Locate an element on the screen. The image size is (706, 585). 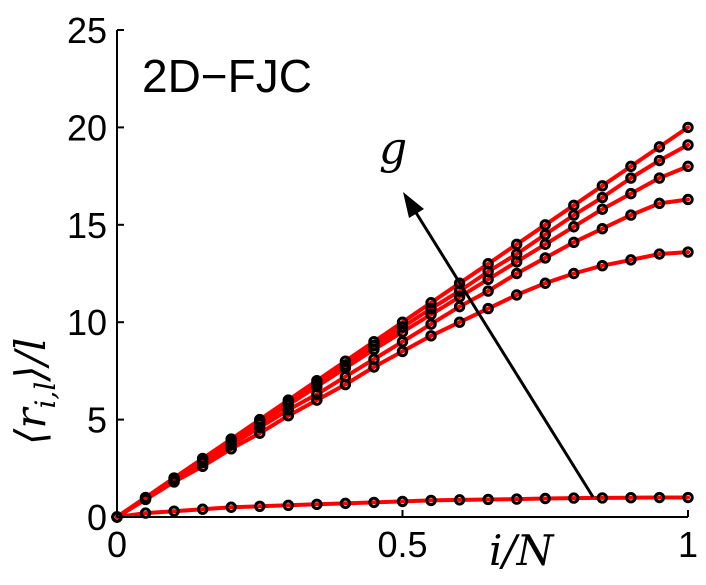
y-tick-label: 10 is located at coordinates (87, 322).